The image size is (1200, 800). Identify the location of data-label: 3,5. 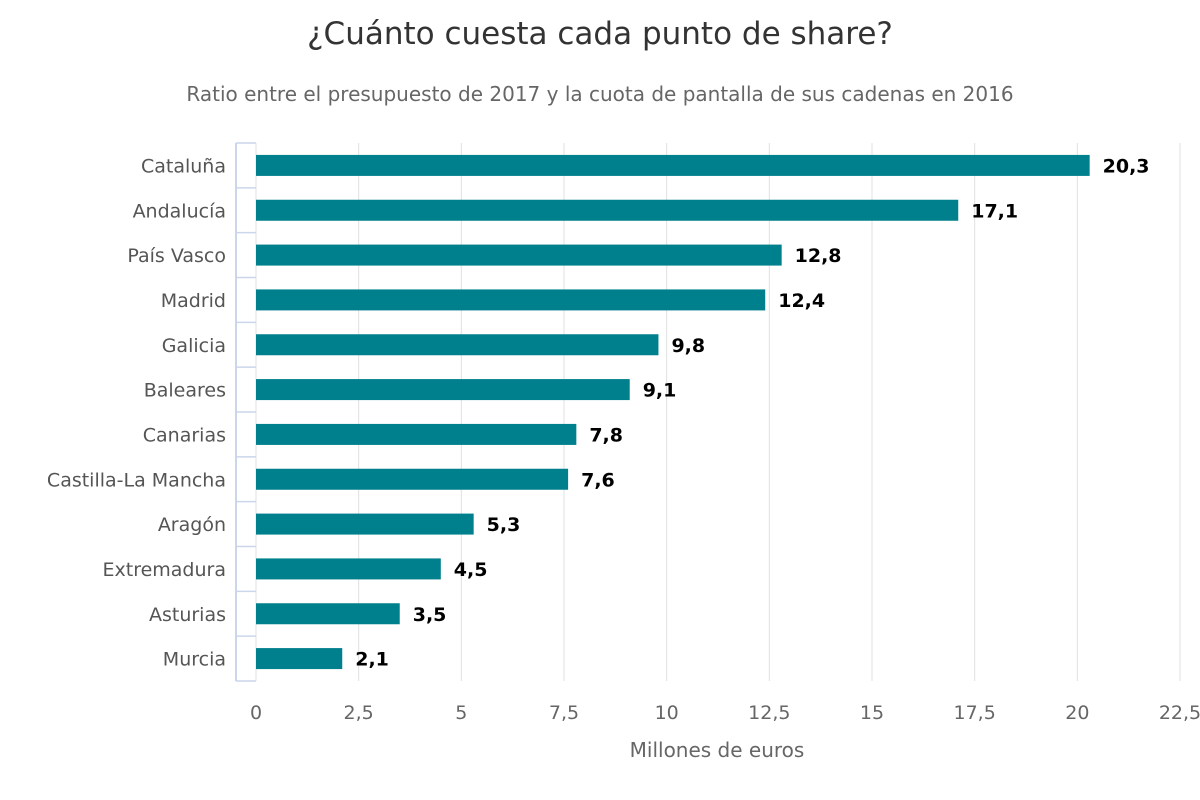
(430, 615).